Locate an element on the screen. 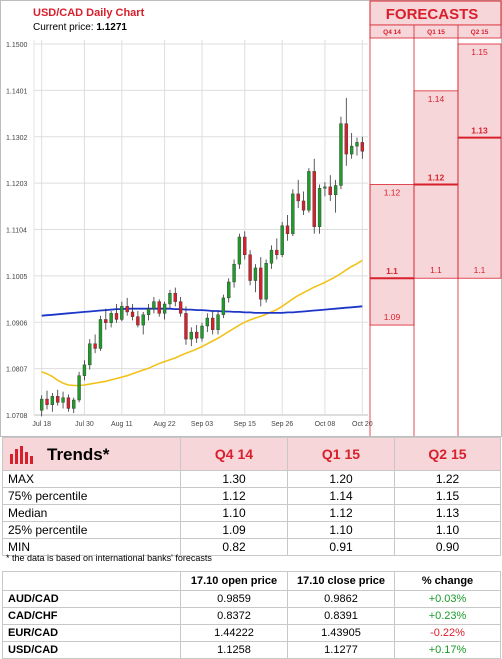 The image size is (502, 659). x-tick-label: Aug 11 is located at coordinates (122, 424).